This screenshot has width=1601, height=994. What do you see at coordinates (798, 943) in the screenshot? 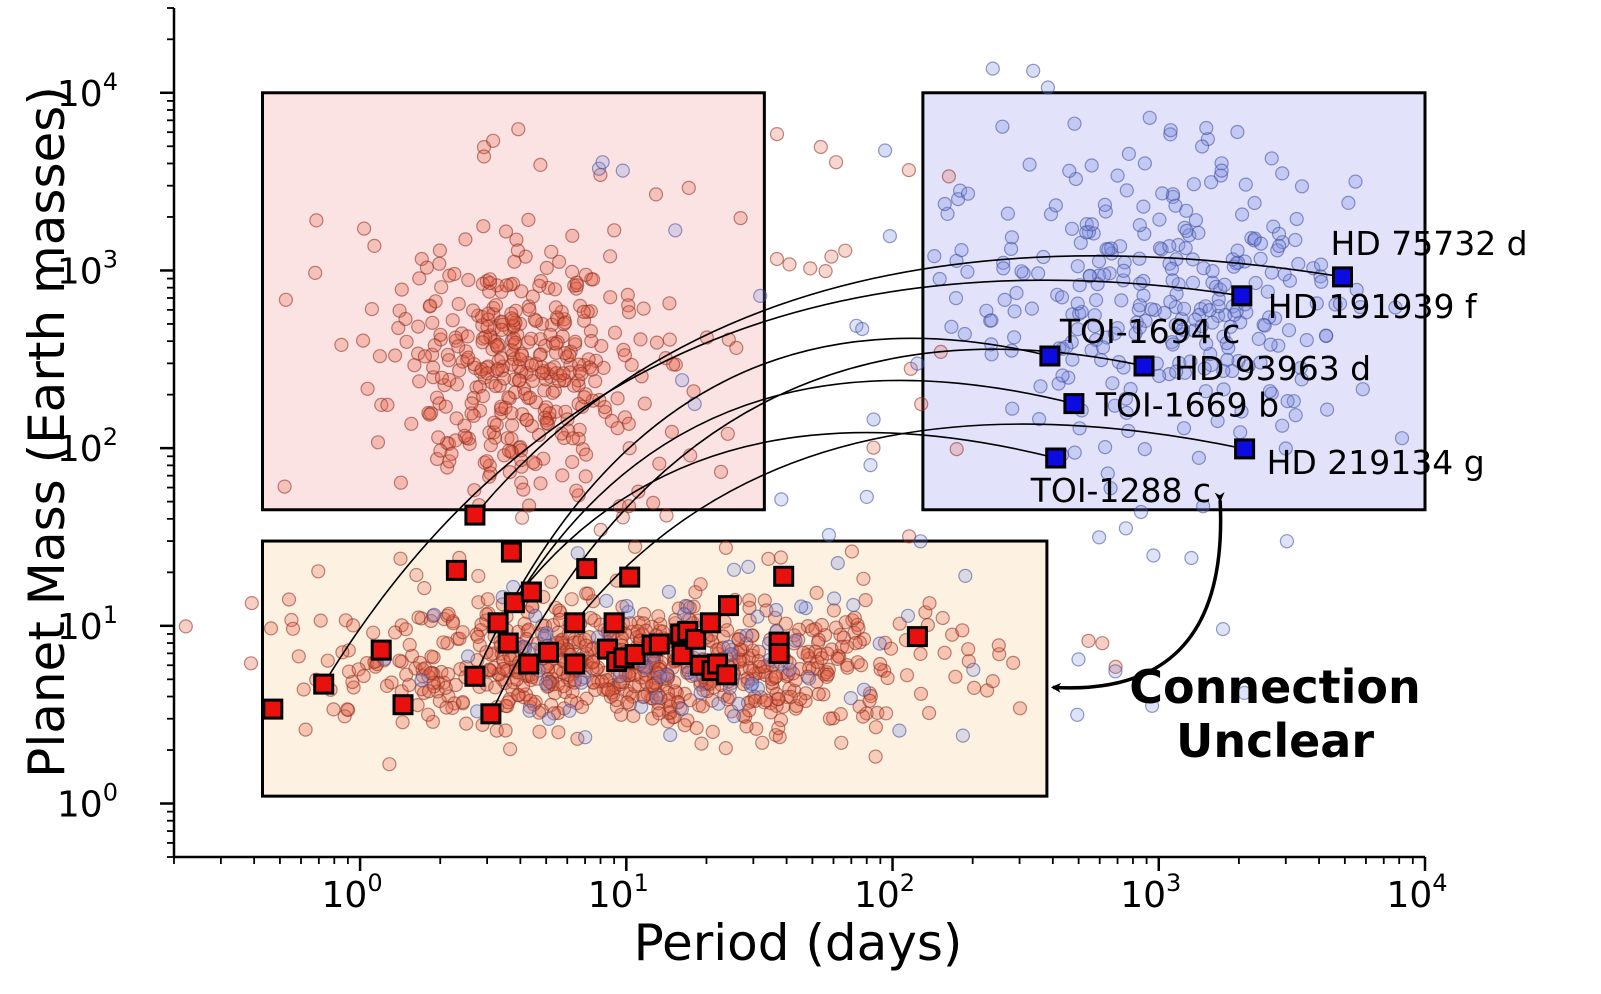
I see `x-axis-label: Period (days)` at bounding box center [798, 943].